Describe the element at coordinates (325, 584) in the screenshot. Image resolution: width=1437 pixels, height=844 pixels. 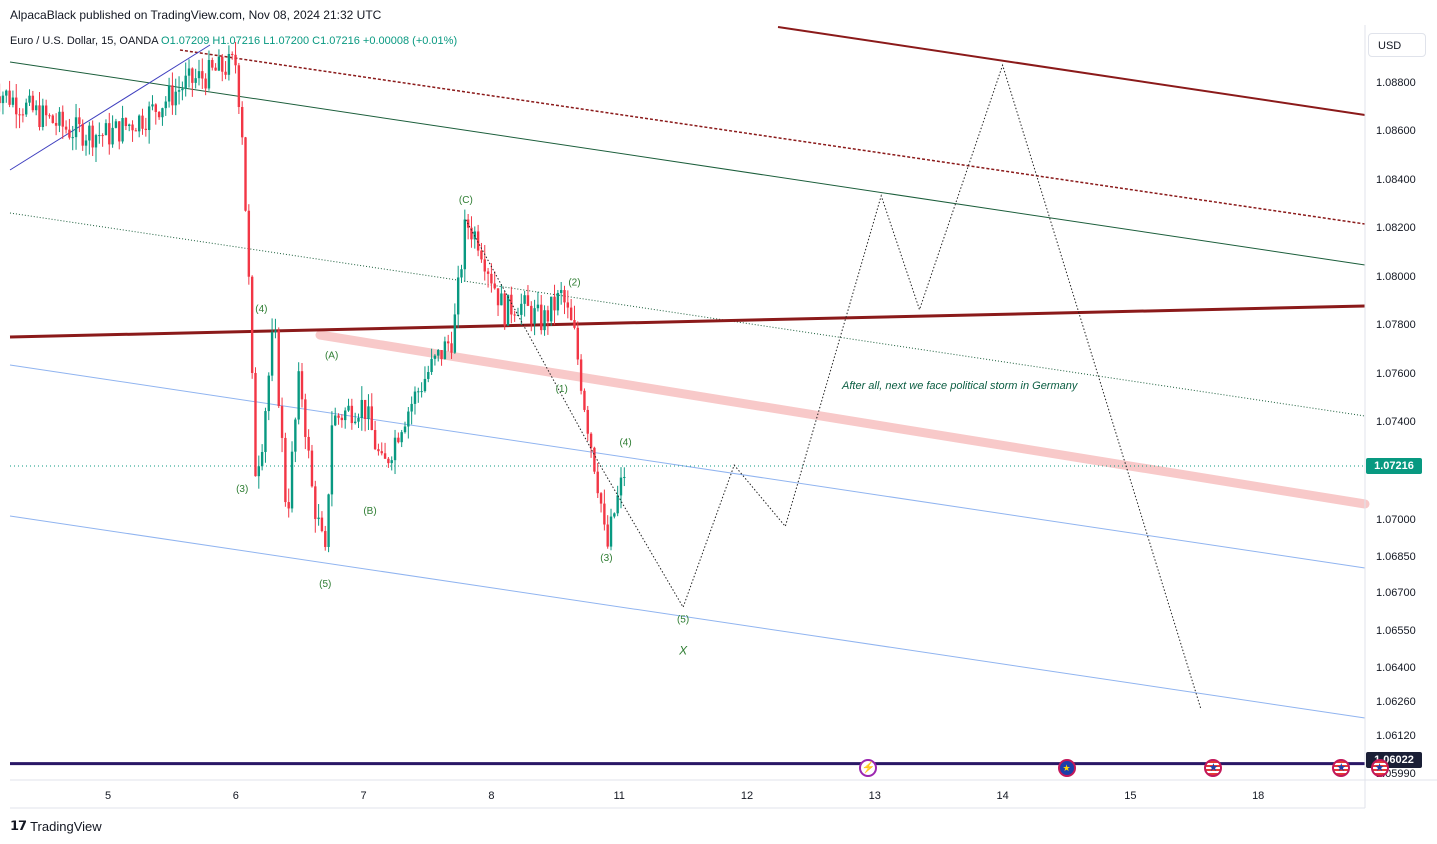
I see `wave-label: (5)` at that location.